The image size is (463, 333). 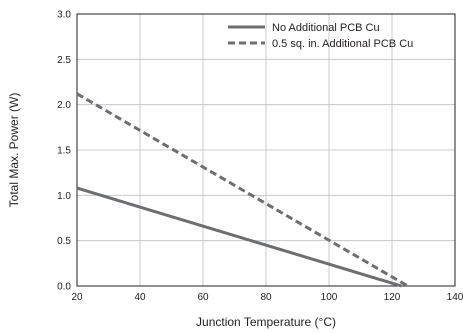 I want to click on x-tick-label: 100, so click(x=329, y=297).